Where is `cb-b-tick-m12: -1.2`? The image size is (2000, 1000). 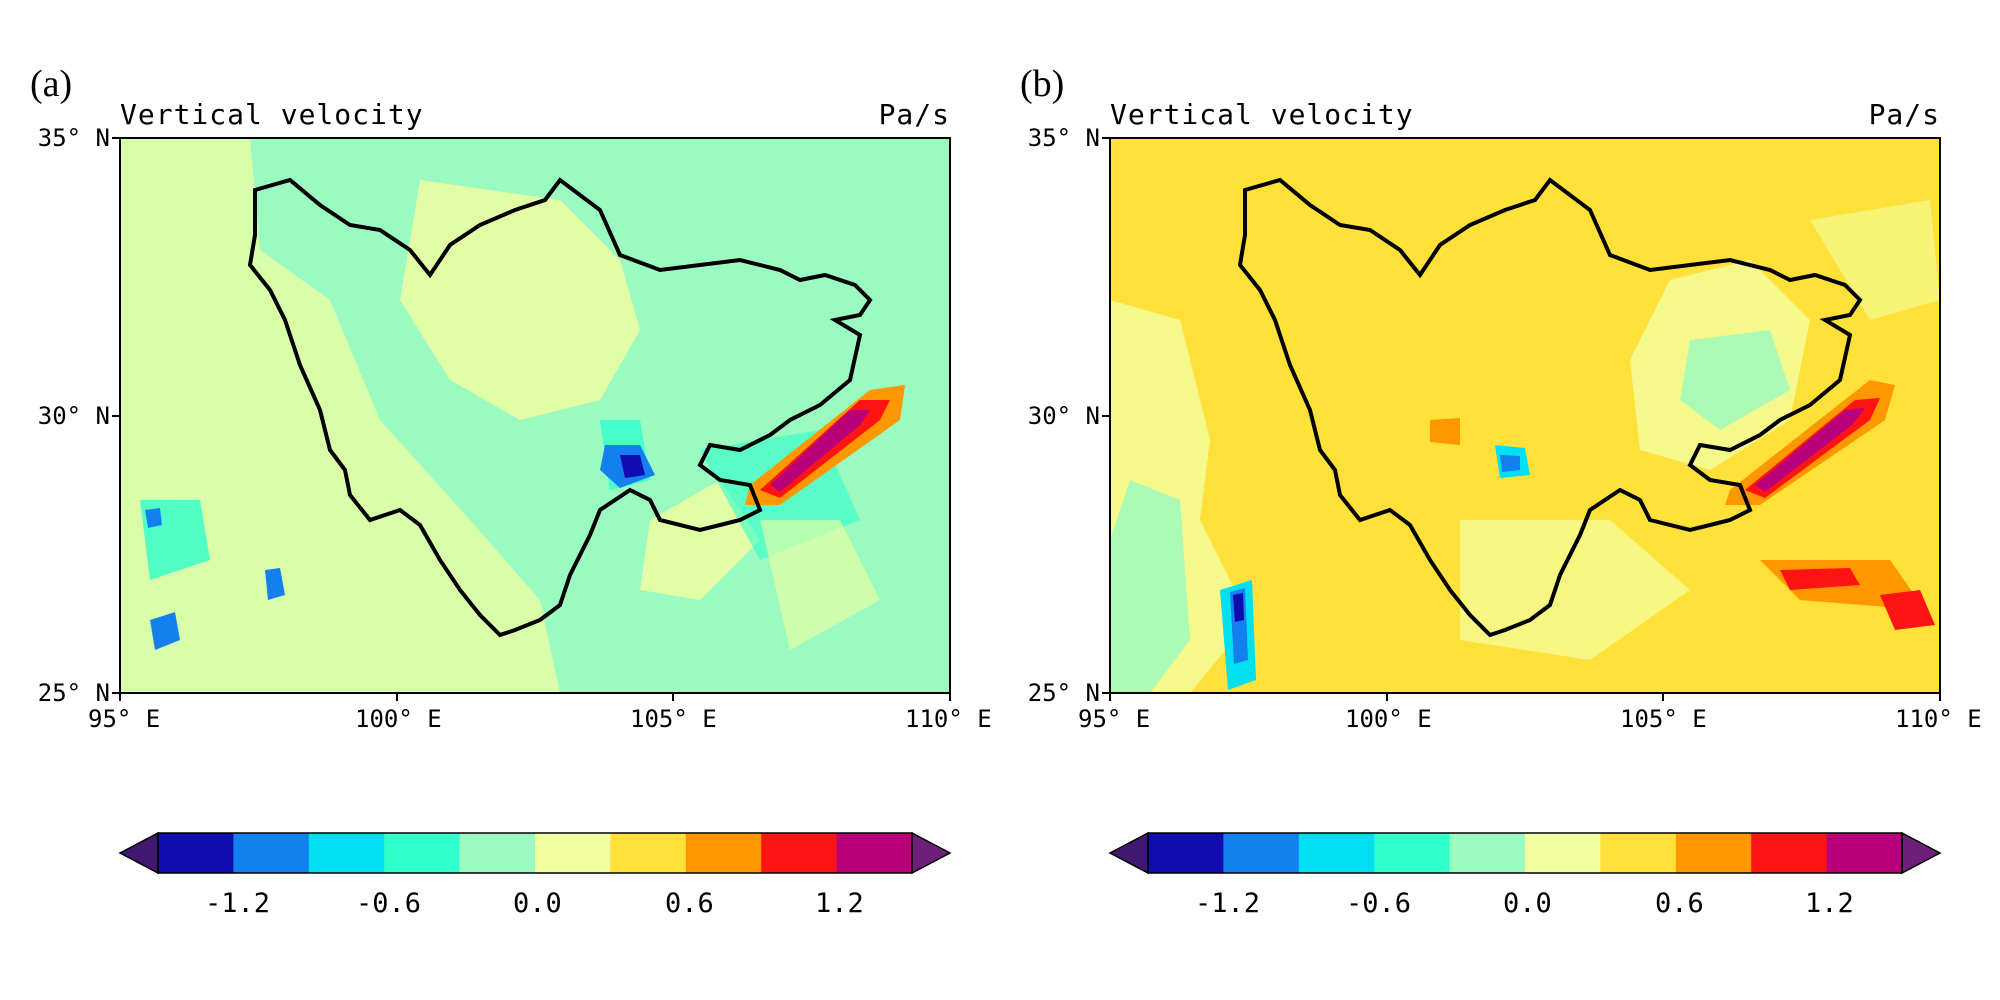 cb-b-tick-m12: -1.2 is located at coordinates (1228, 903).